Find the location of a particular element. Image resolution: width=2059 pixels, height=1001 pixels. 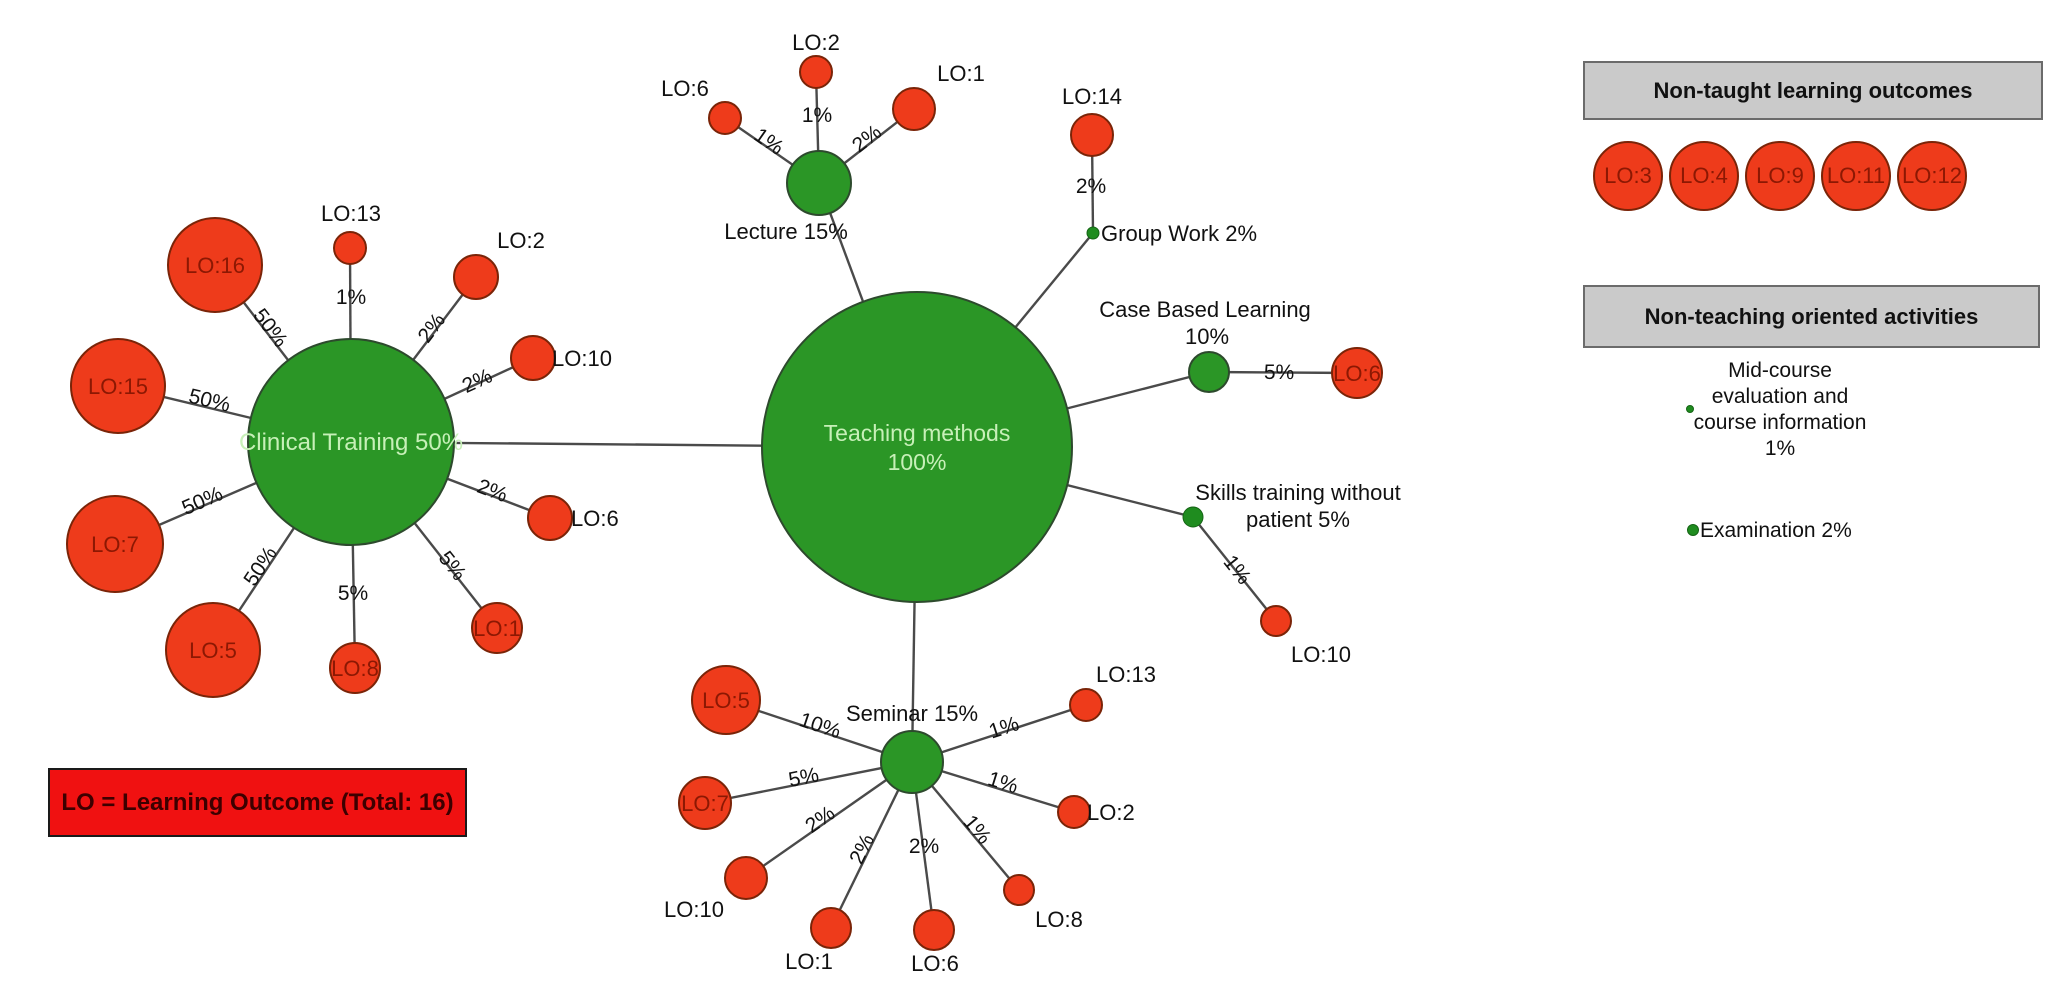

non-taught-outcome-label: LO:11 is located at coordinates (1856, 175).